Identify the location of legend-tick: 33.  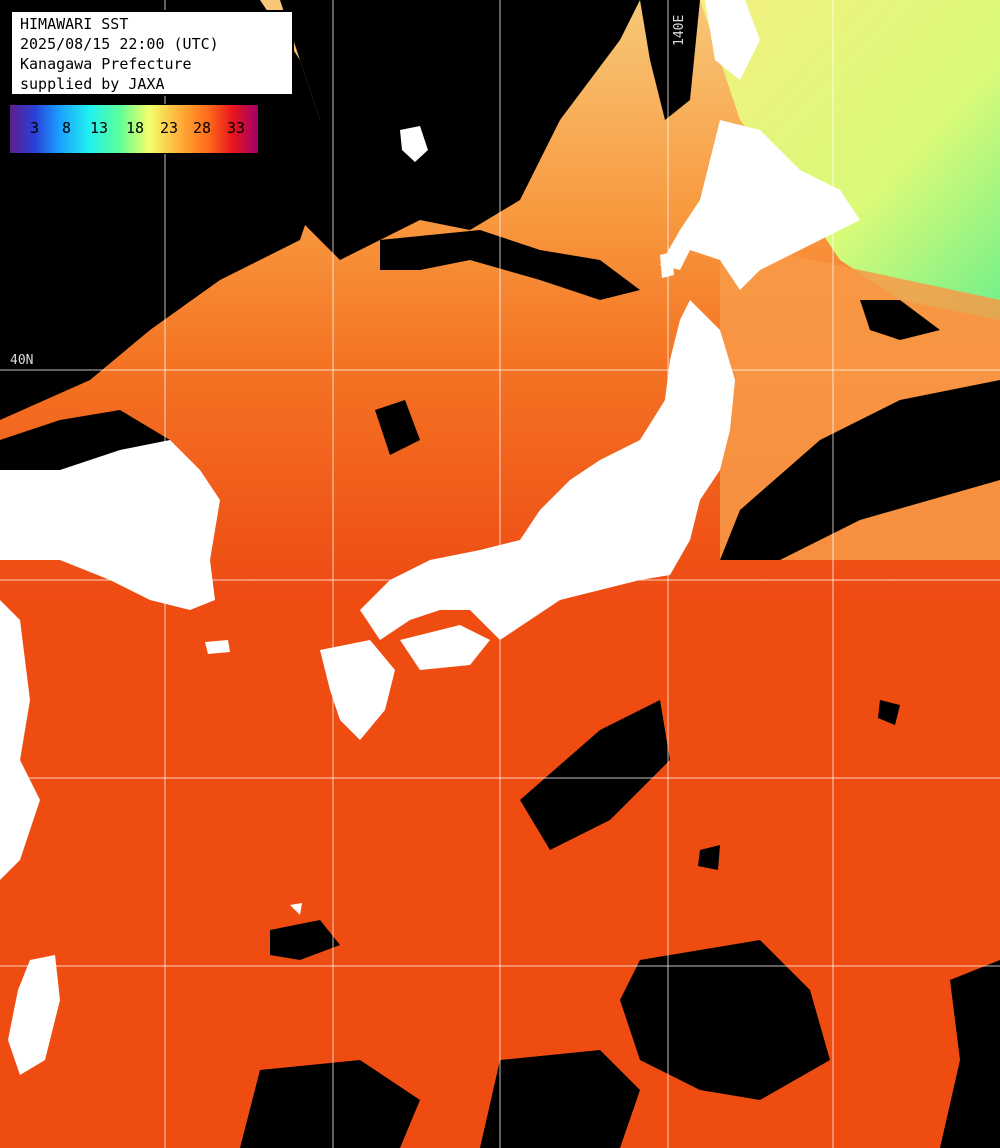
(236, 128).